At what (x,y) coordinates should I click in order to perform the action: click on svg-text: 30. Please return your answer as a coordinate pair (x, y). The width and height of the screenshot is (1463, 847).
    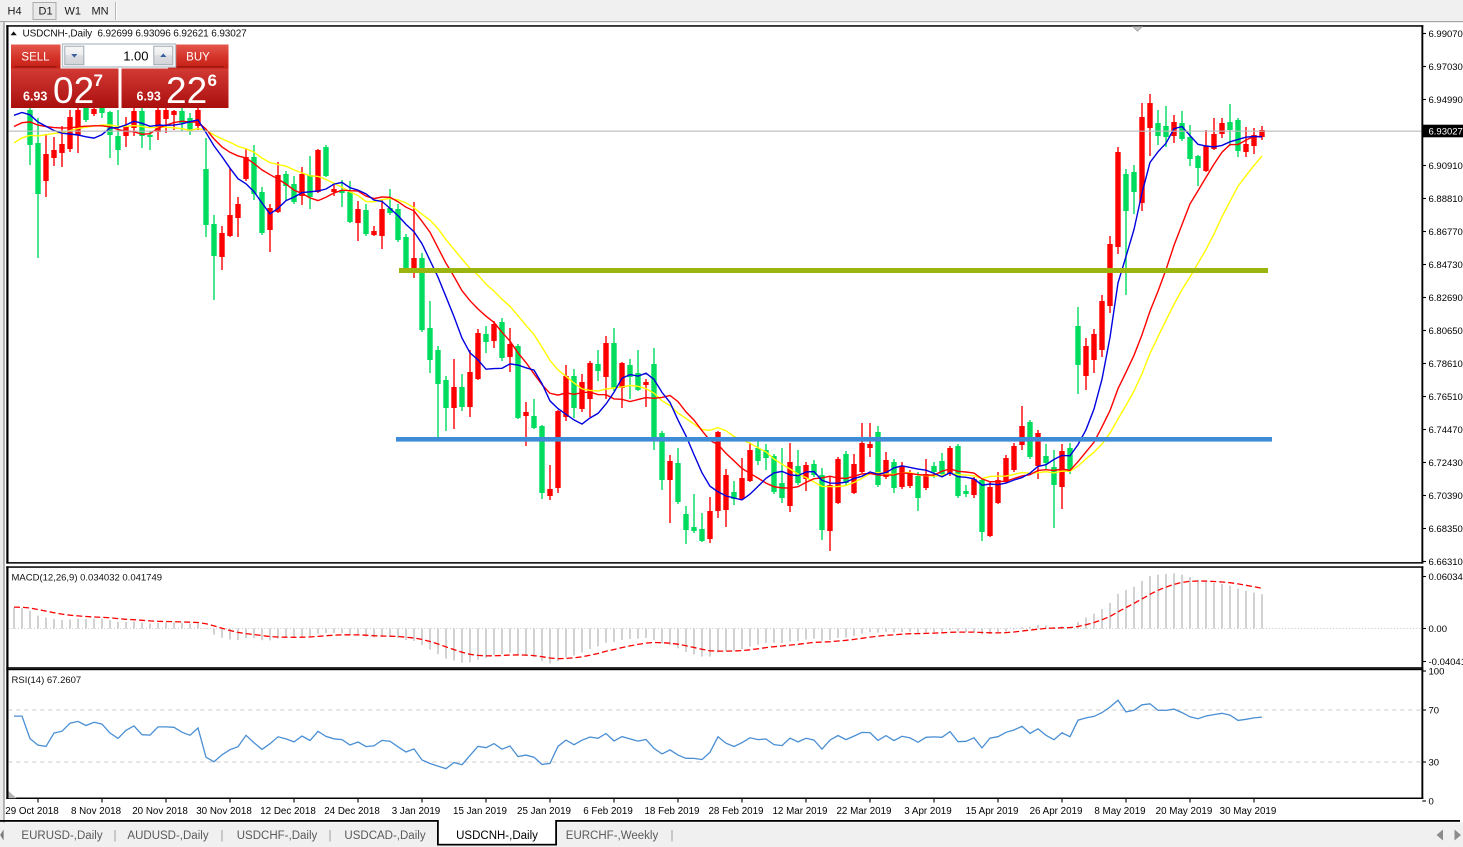
    Looking at the image, I should click on (1434, 762).